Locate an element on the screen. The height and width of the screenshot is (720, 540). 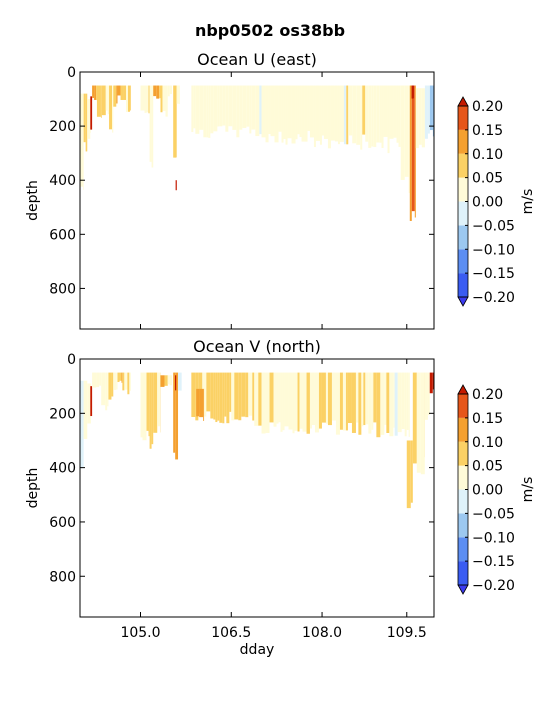
colorbar-extend-min is located at coordinates (463, 589).